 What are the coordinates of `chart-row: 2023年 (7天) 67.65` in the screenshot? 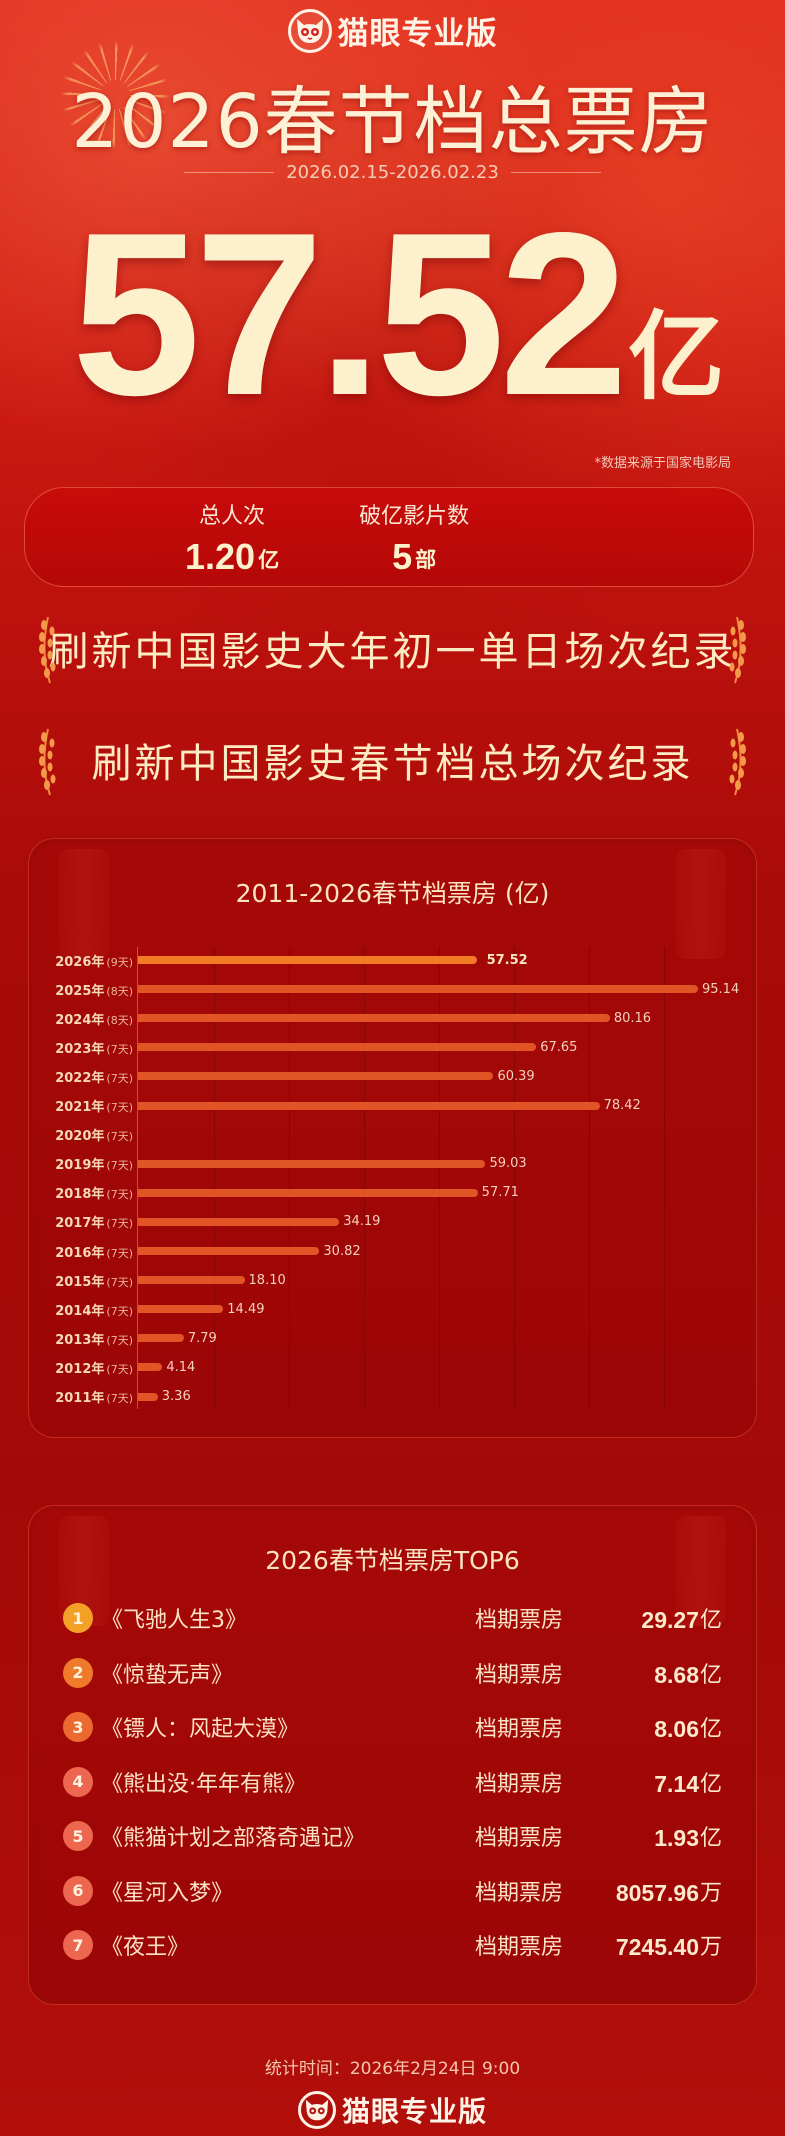 It's located at (392, 1047).